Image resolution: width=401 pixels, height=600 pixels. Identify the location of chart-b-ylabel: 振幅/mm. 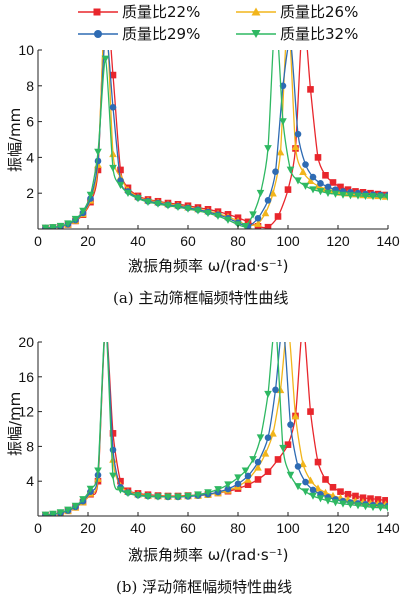
(15, 424).